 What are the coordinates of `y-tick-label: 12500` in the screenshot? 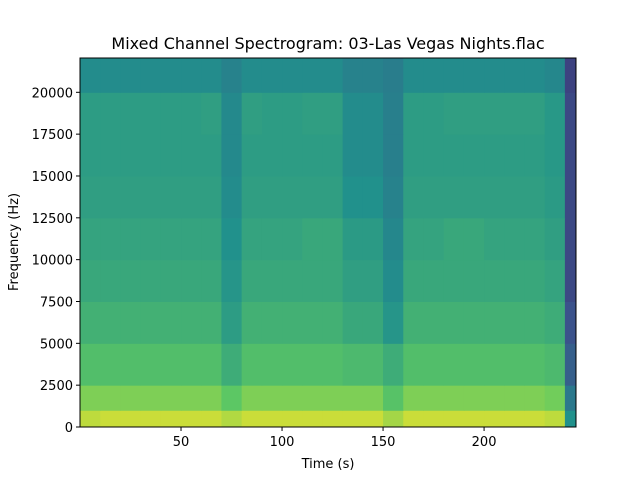 It's located at (52, 219).